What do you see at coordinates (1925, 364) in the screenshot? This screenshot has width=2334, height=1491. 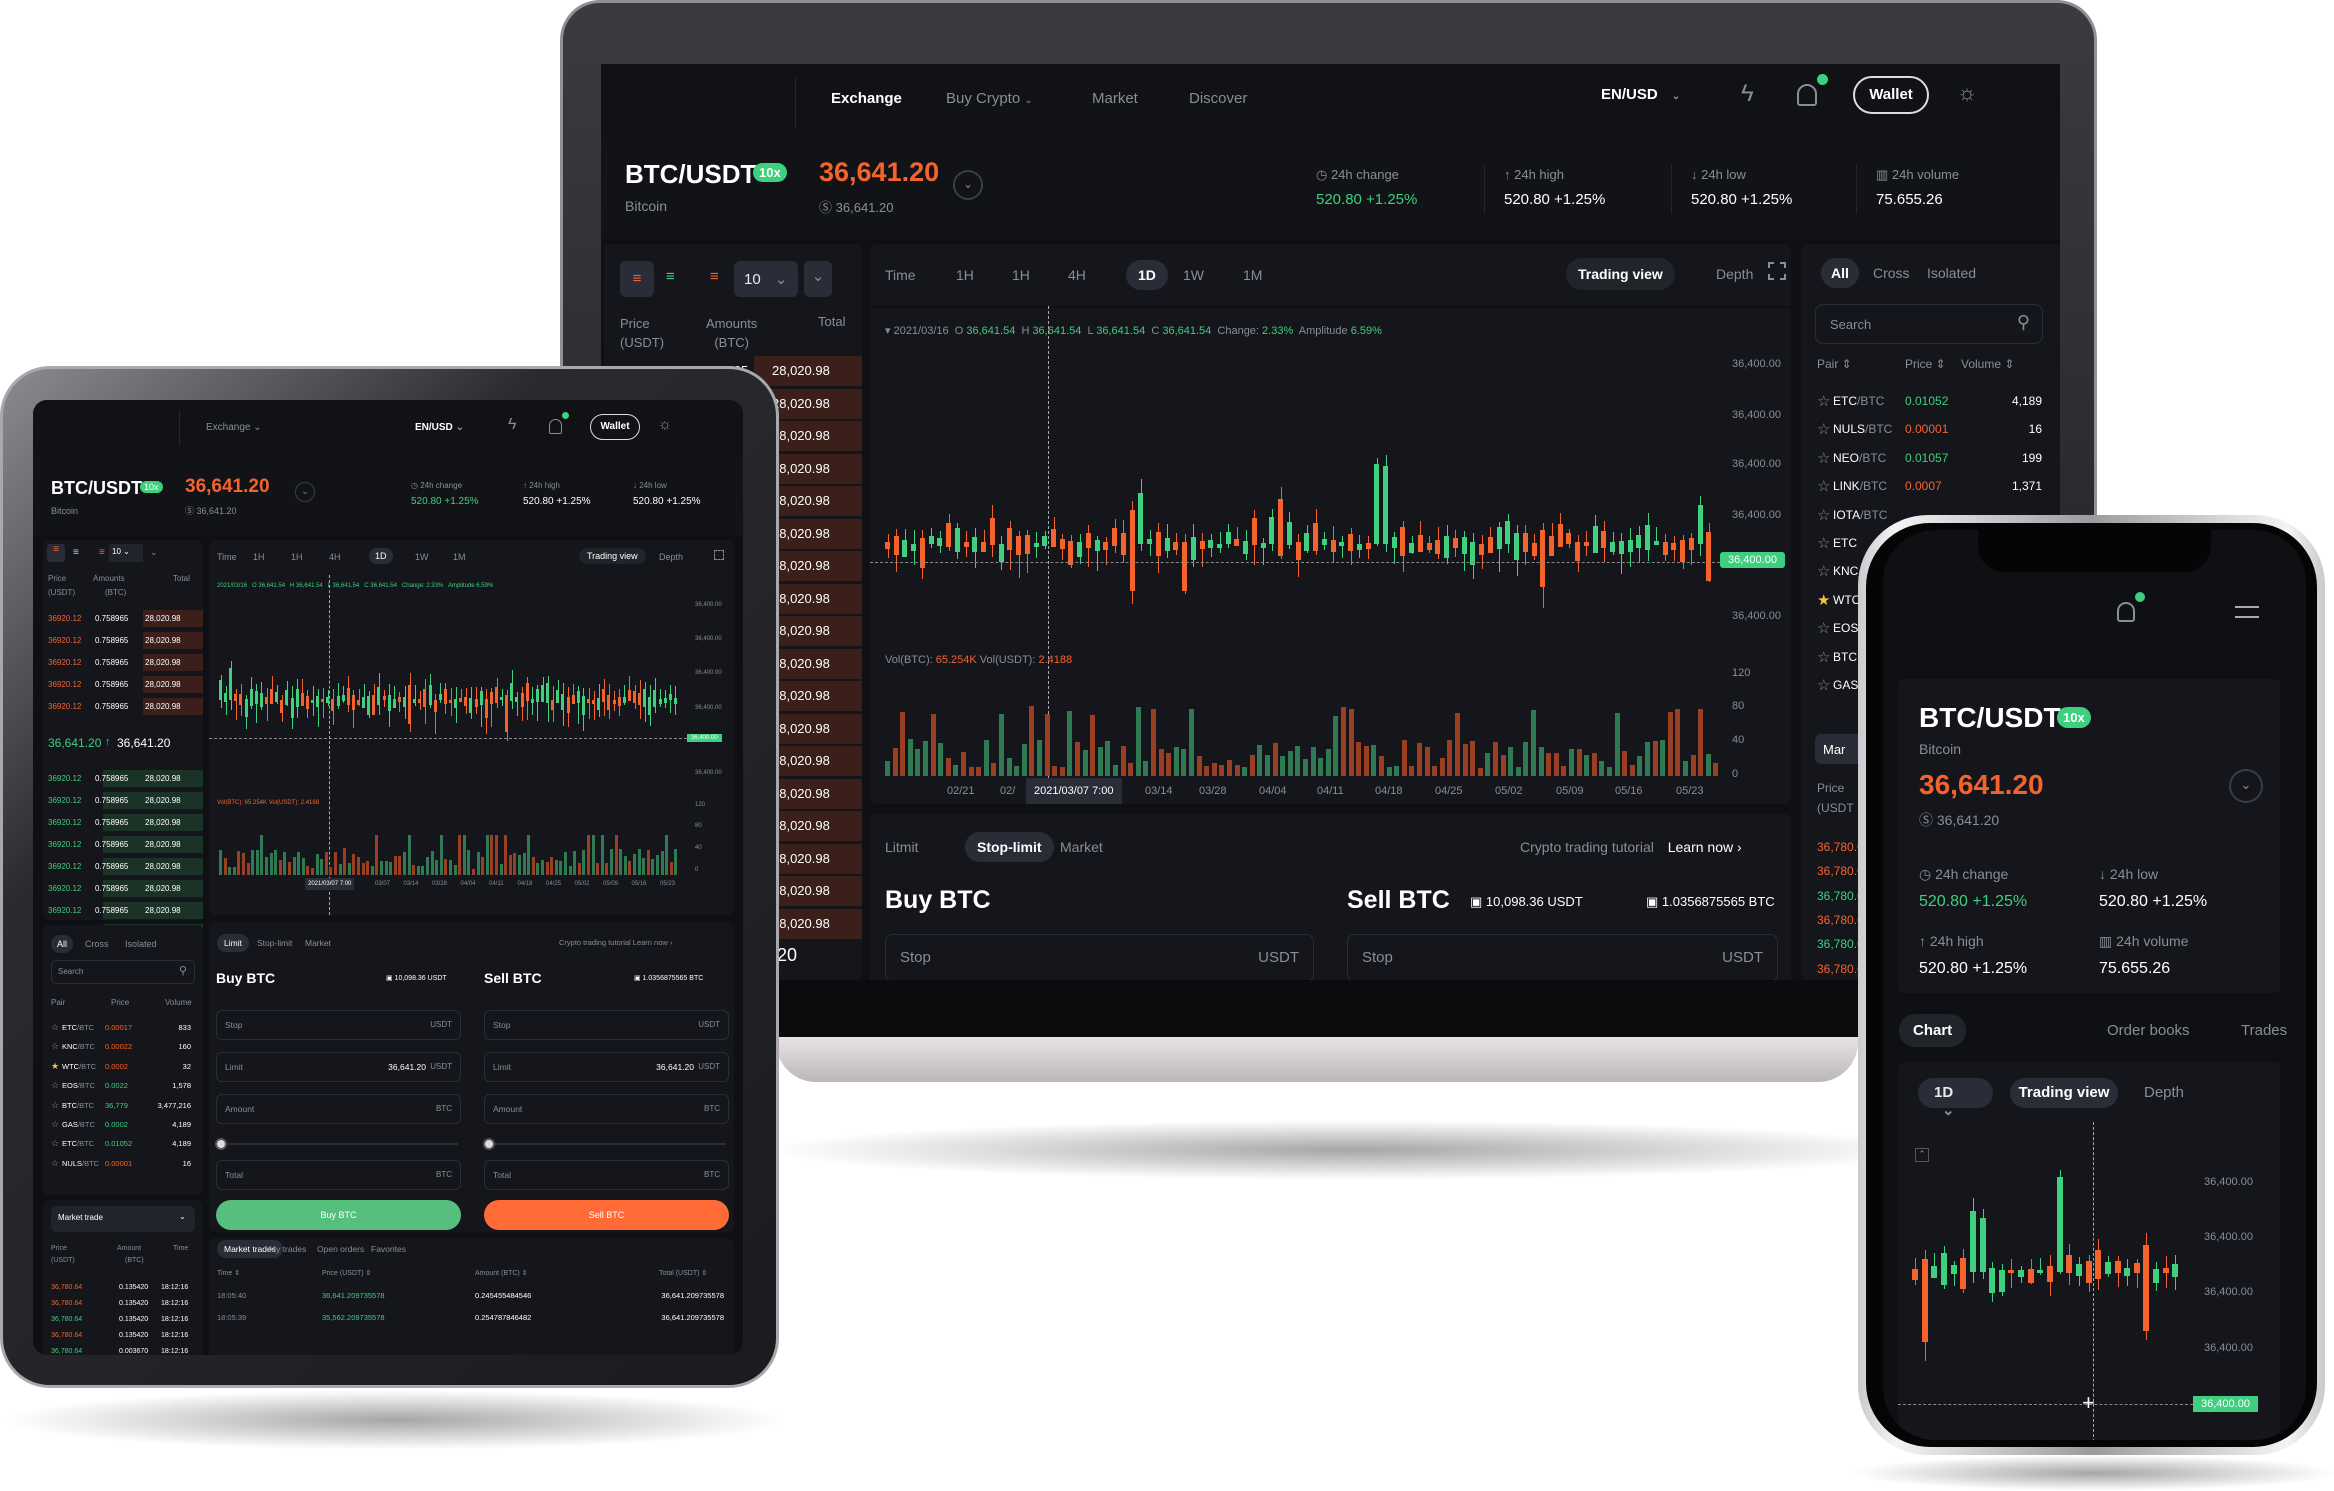 I see `market-header: Price ⇕` at bounding box center [1925, 364].